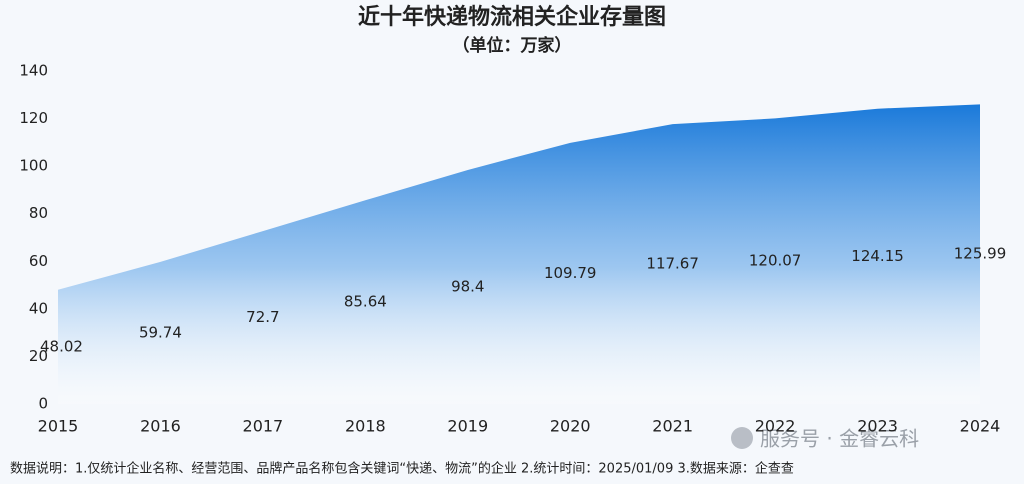 This screenshot has height=484, width=1024. What do you see at coordinates (365, 426) in the screenshot?
I see `x-tick-label: 2018` at bounding box center [365, 426].